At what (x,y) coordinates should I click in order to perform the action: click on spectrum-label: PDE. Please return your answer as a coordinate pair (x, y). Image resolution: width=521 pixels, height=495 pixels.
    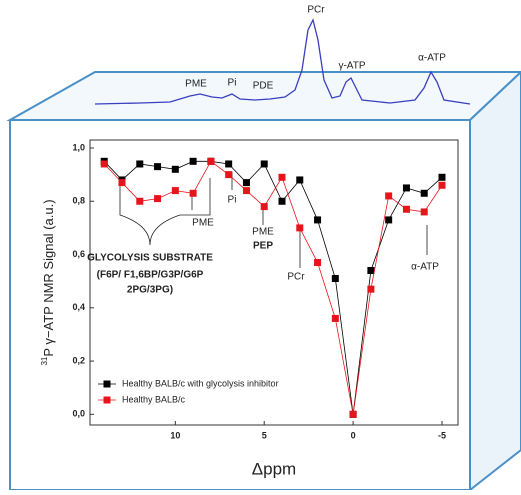
    Looking at the image, I should click on (263, 86).